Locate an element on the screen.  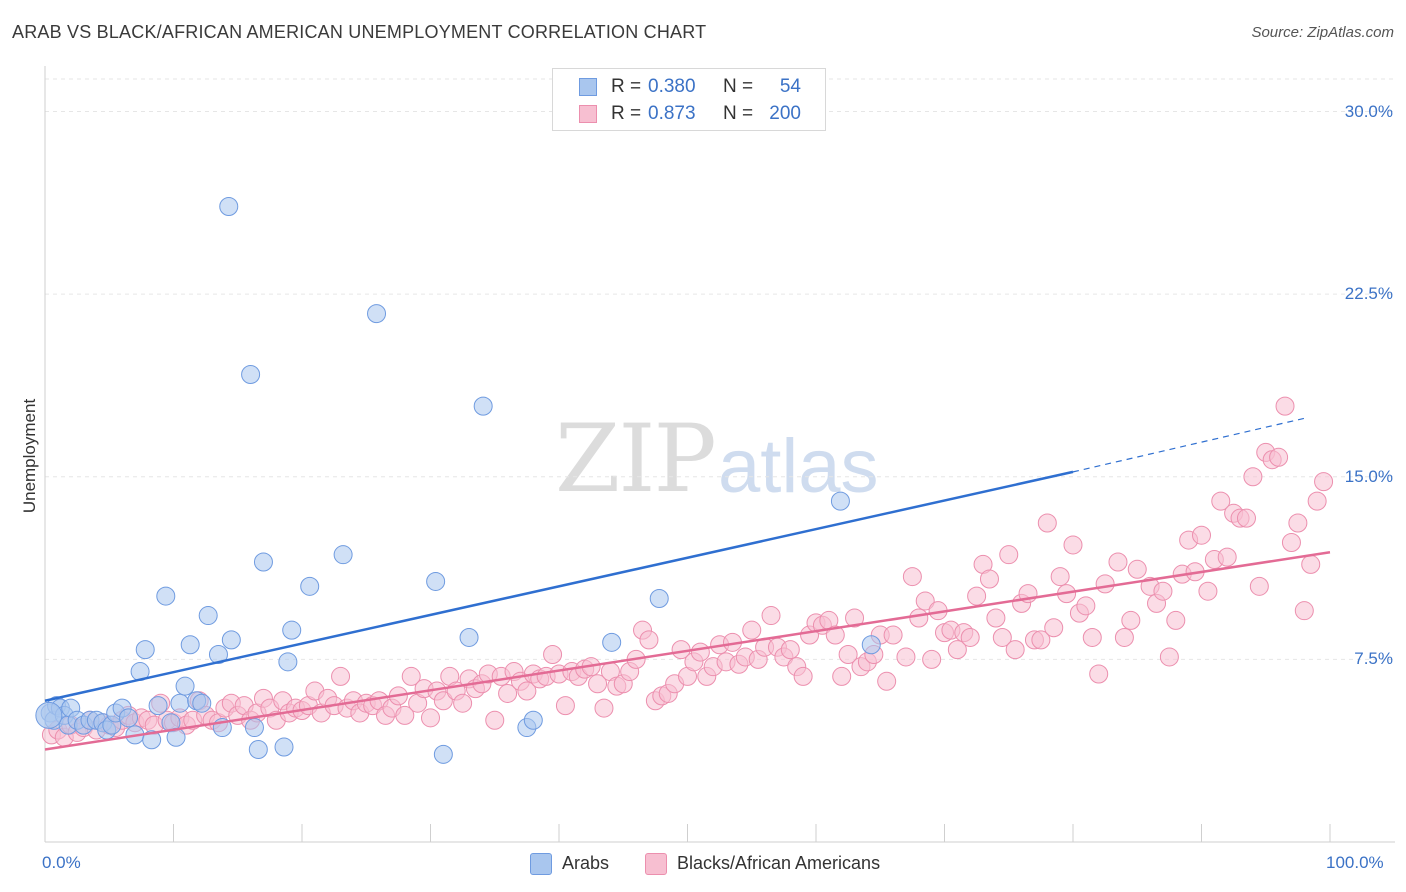
correlation-stats-box: R = 0.380 N = 54 R = 0.873 N = 200 is located at coordinates (689, 99).